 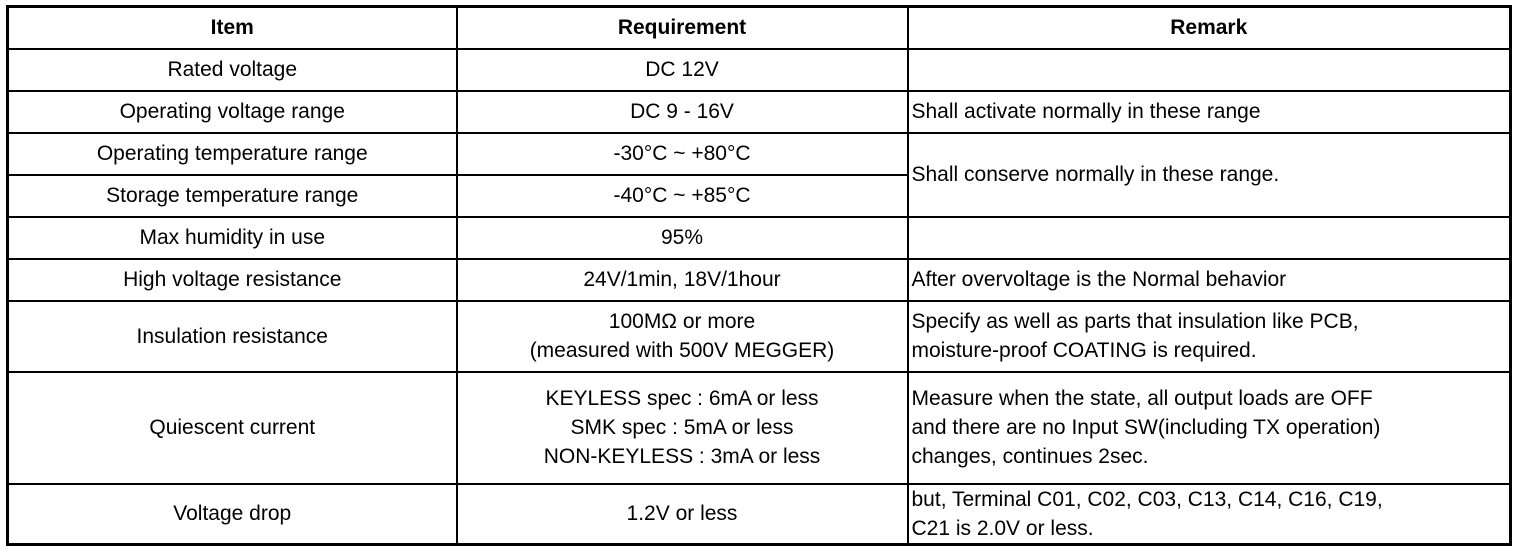 I want to click on header-row: Item Requirement Remark, so click(x=759, y=27).